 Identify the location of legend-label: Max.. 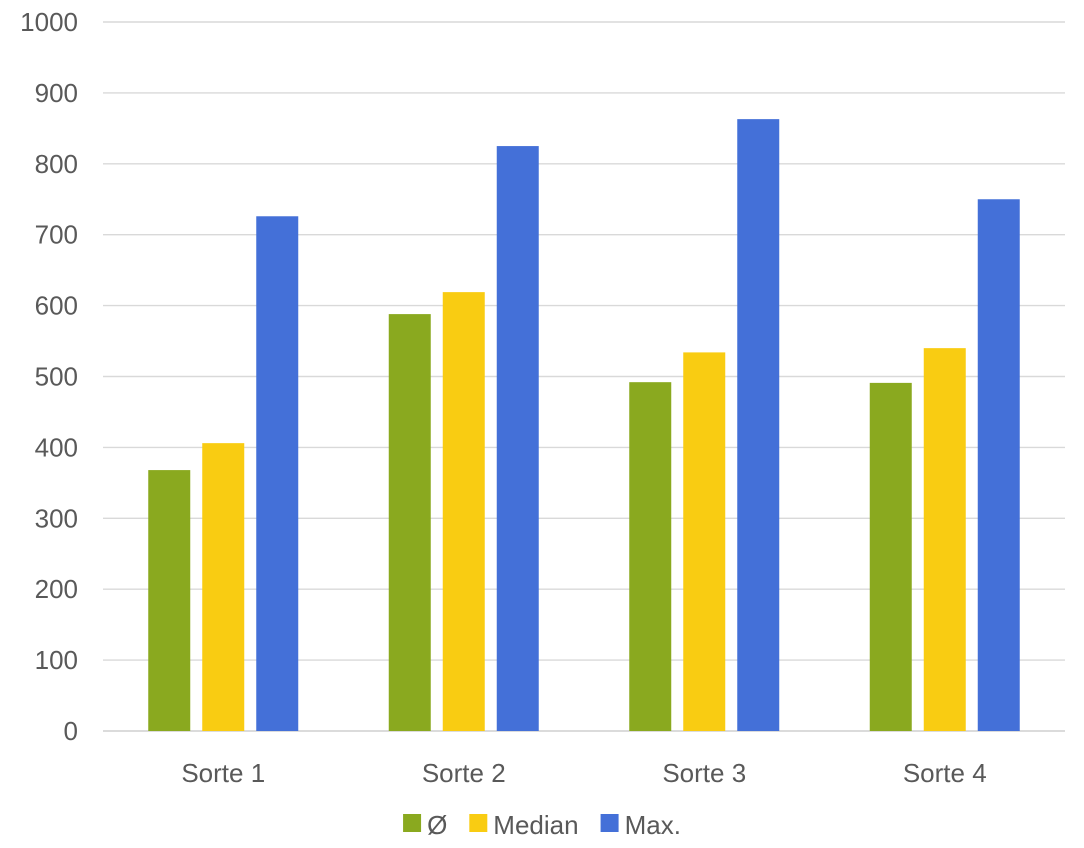
(653, 825).